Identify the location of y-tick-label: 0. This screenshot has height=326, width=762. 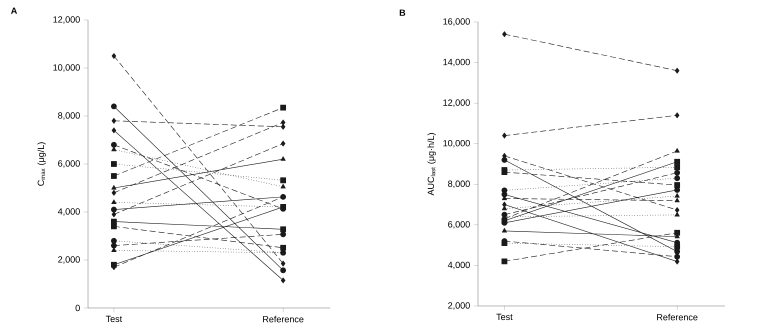
(78, 308).